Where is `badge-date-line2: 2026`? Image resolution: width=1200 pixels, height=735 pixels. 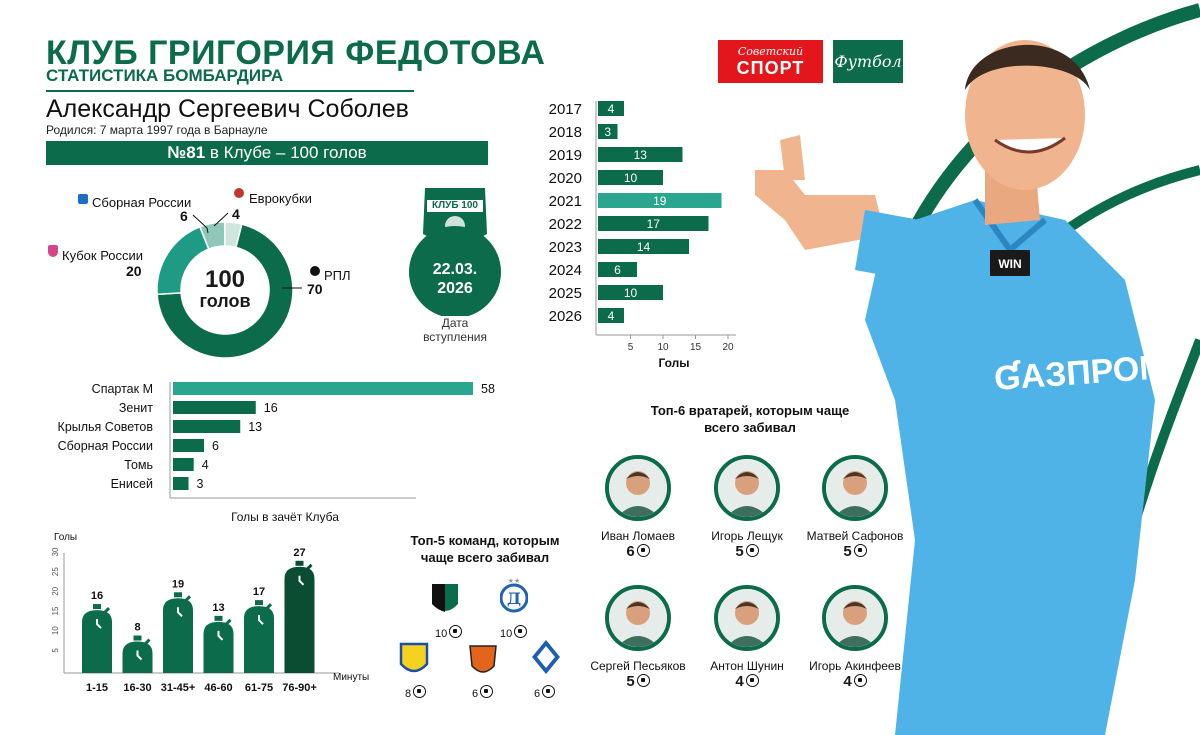
badge-date-line2: 2026 is located at coordinates (455, 288).